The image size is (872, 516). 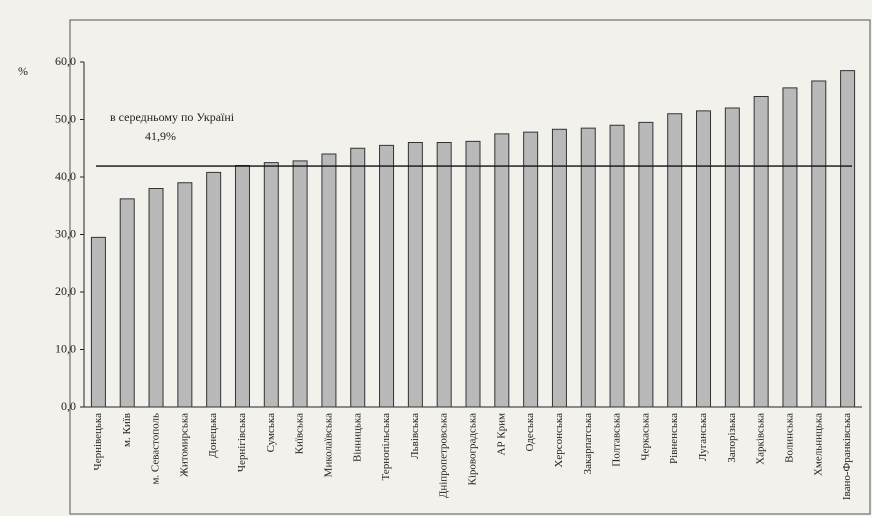 I want to click on y-tick-label: 0,0, so click(x=68, y=406).